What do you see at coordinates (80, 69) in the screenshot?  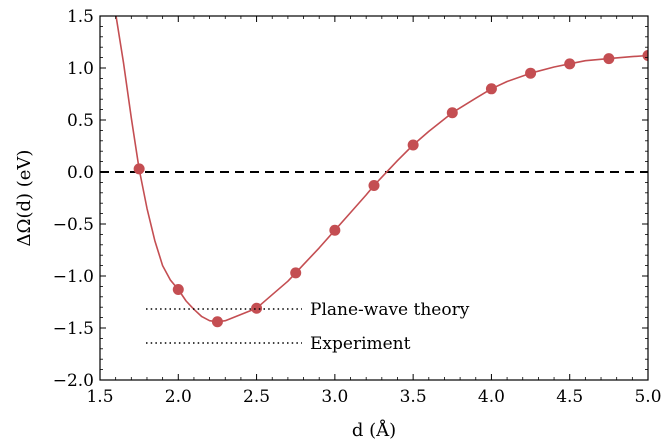 I see `y-tick-label: 1.0` at bounding box center [80, 69].